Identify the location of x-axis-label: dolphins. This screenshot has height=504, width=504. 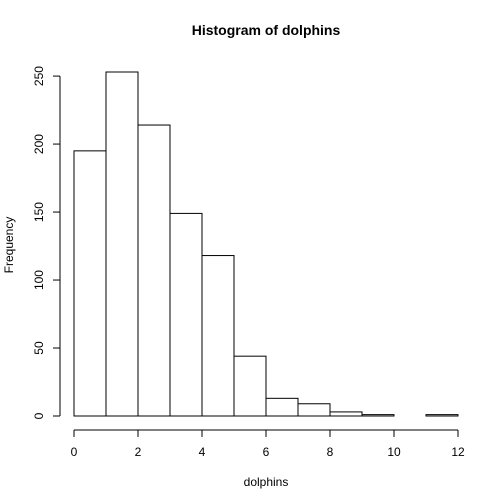
(266, 482).